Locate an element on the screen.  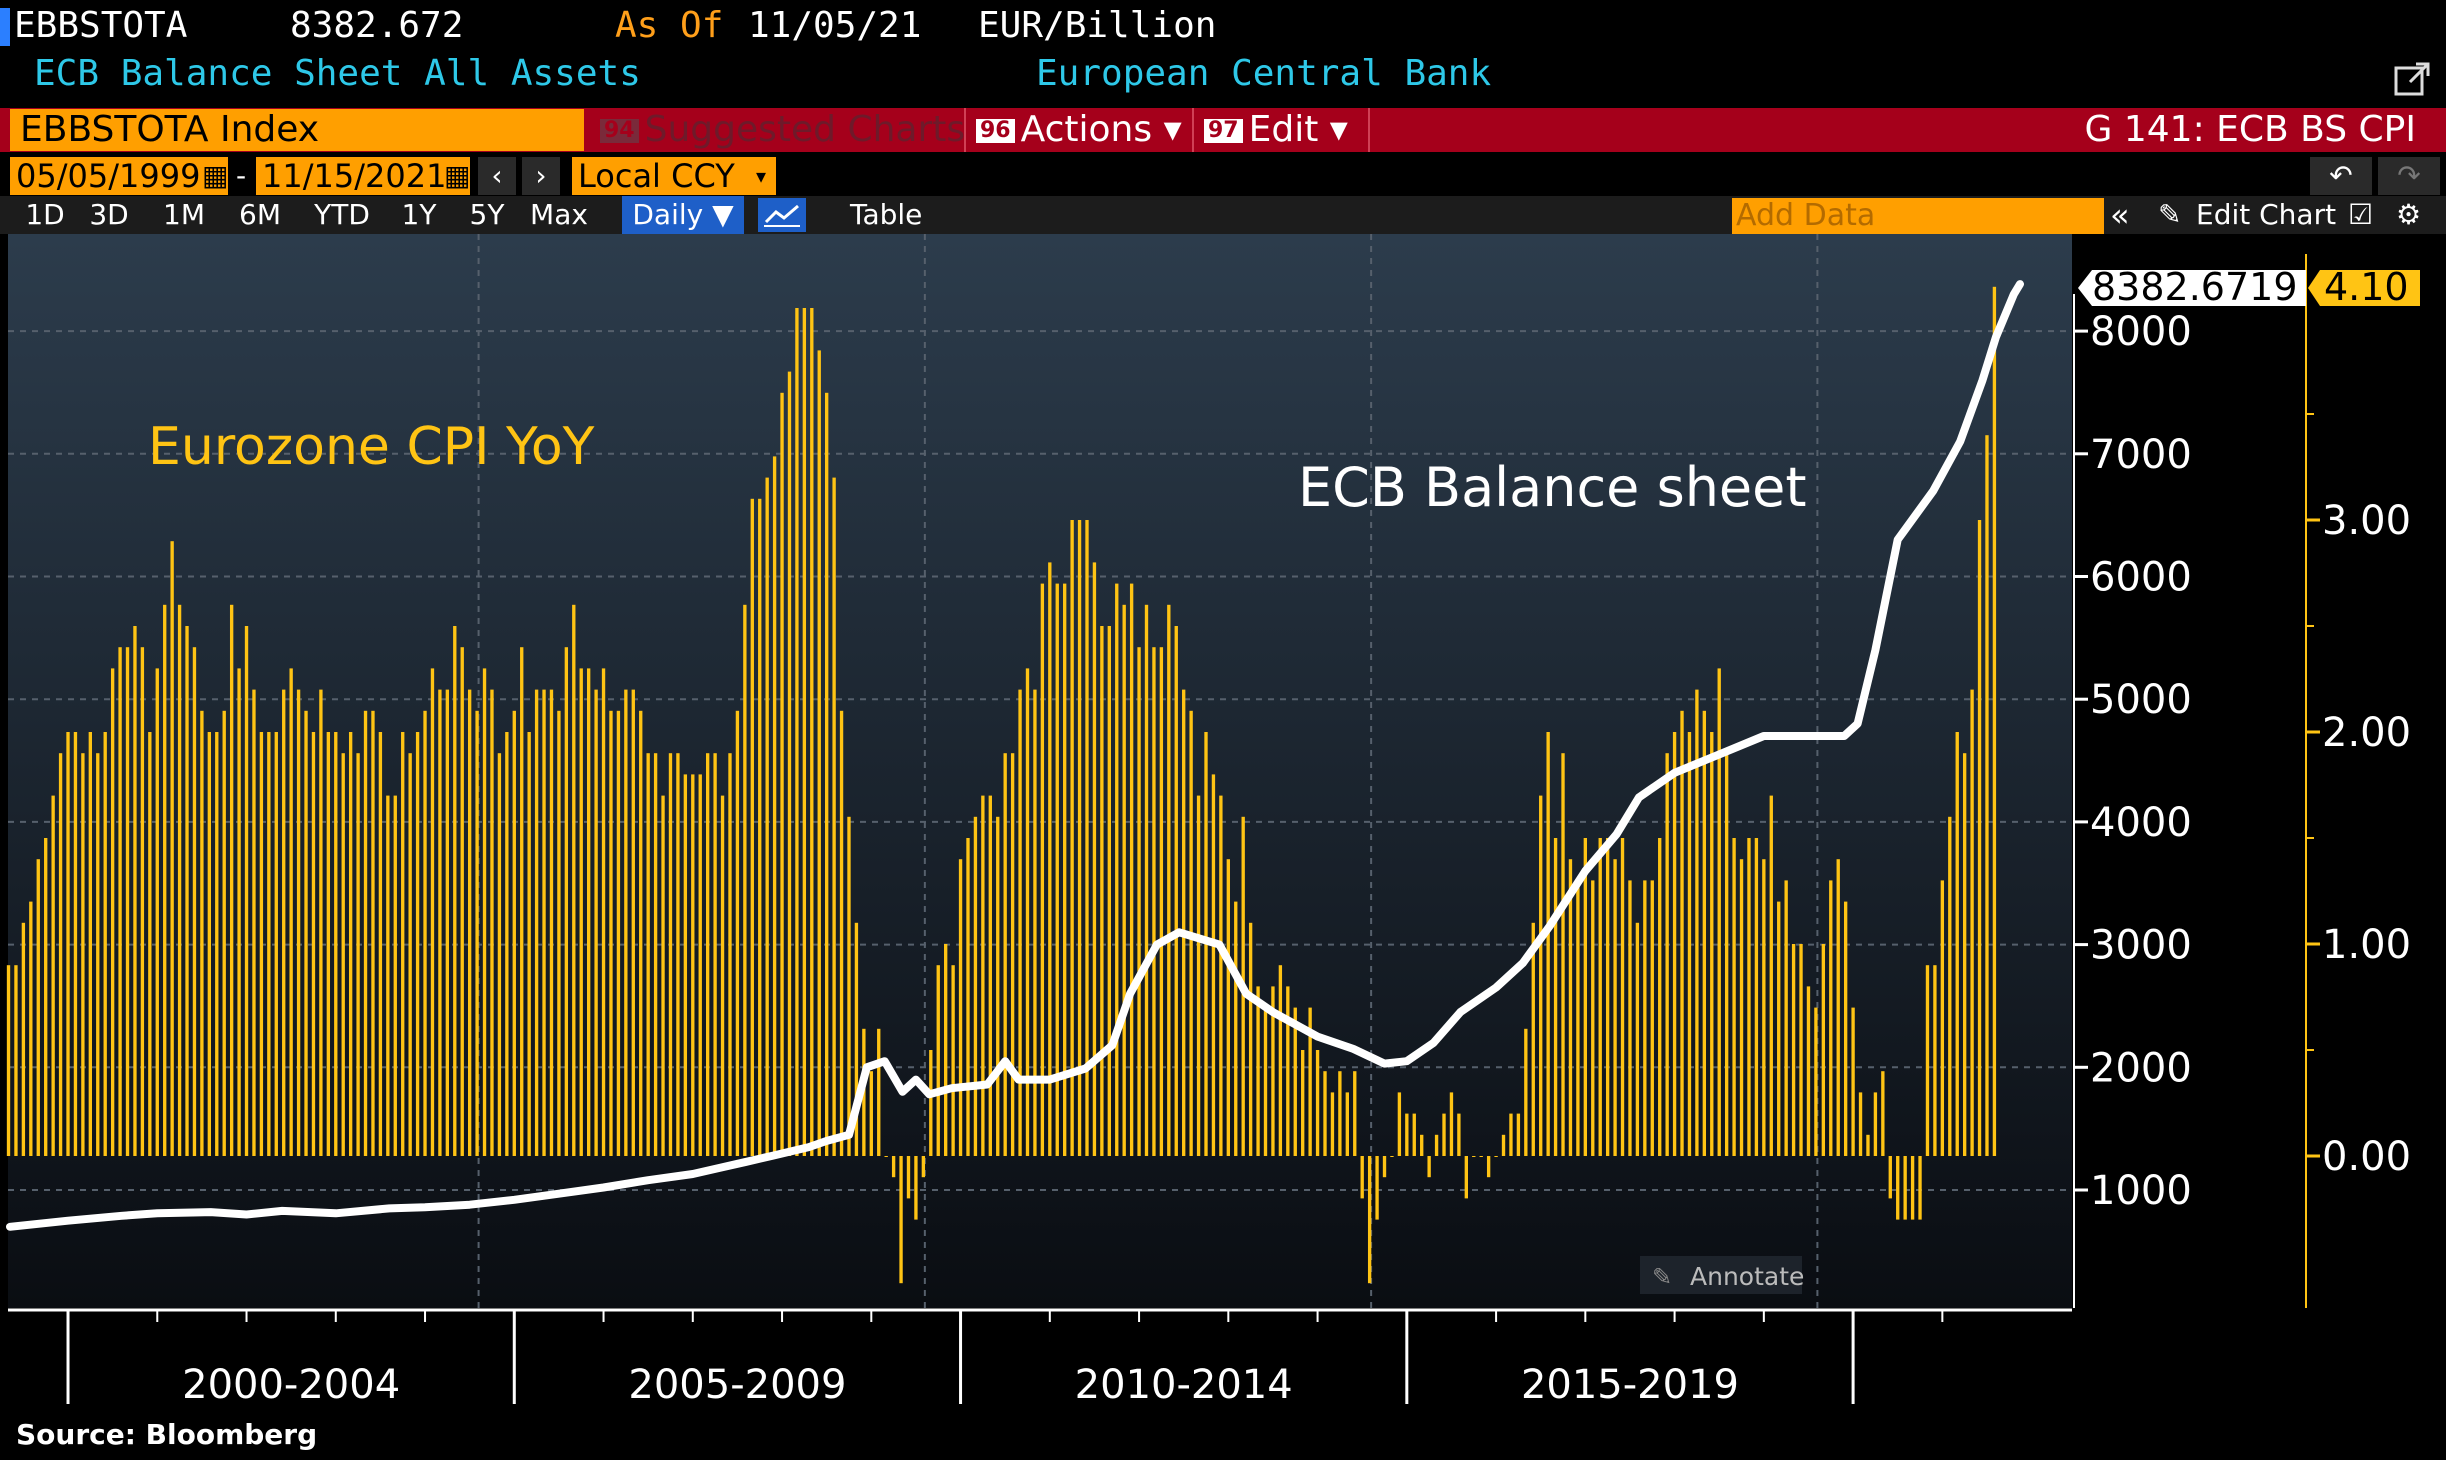
actions-button: 96 Actions ▾ is located at coordinates (1079, 130).